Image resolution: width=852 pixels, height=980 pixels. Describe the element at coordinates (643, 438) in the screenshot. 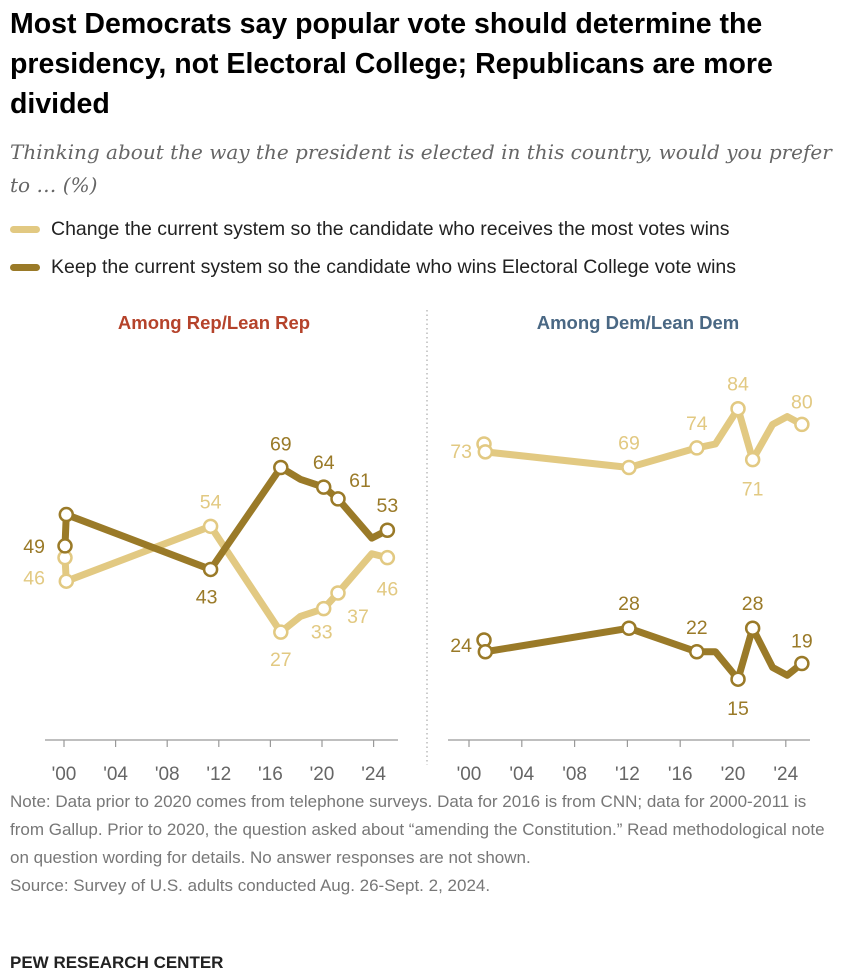

I see `series-line-change-dem` at that location.